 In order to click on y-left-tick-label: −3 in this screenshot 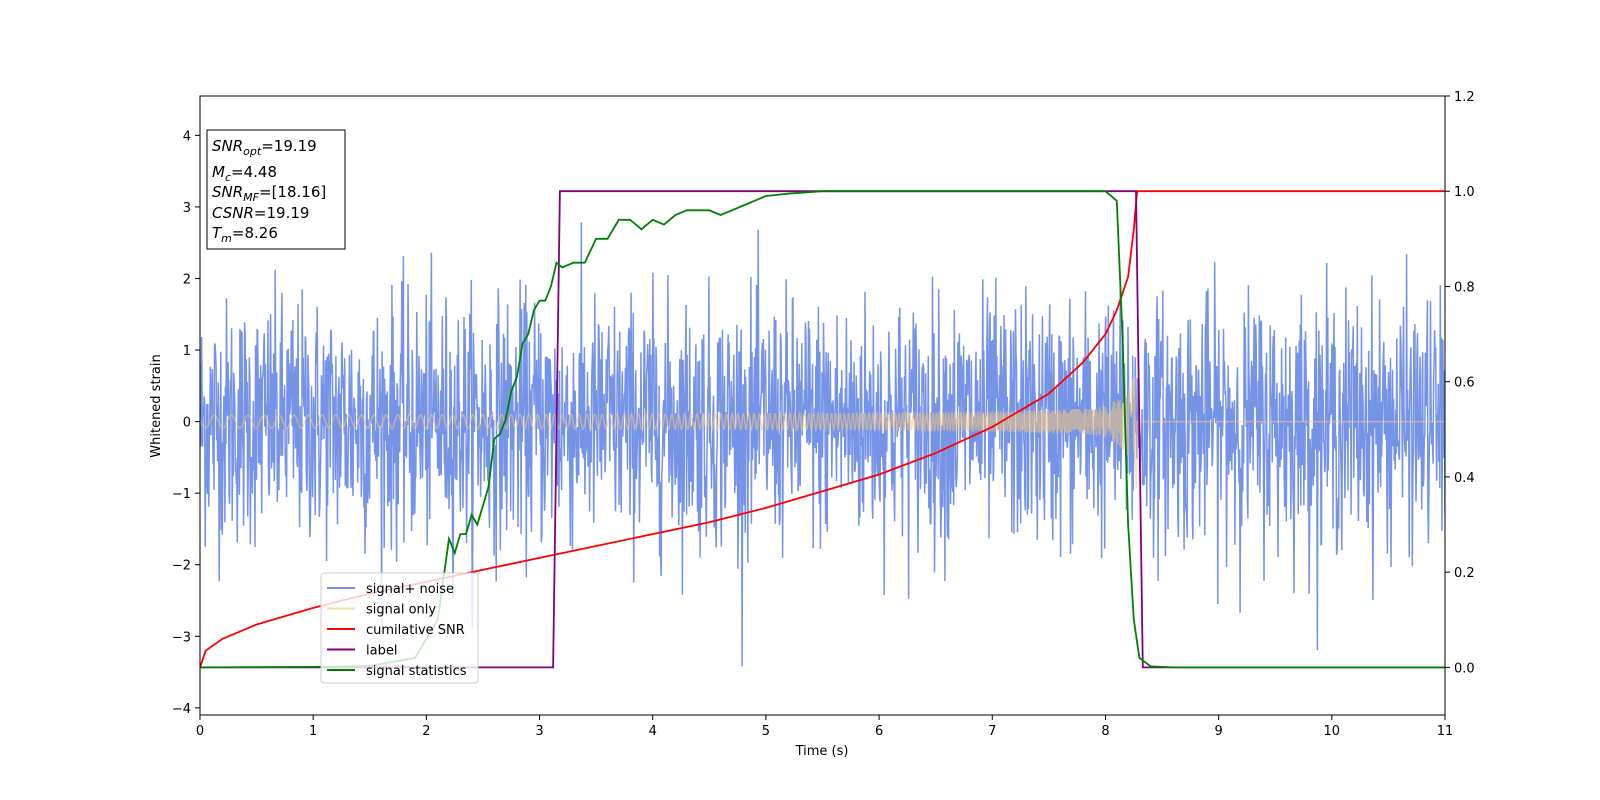, I will do `click(181, 637)`.